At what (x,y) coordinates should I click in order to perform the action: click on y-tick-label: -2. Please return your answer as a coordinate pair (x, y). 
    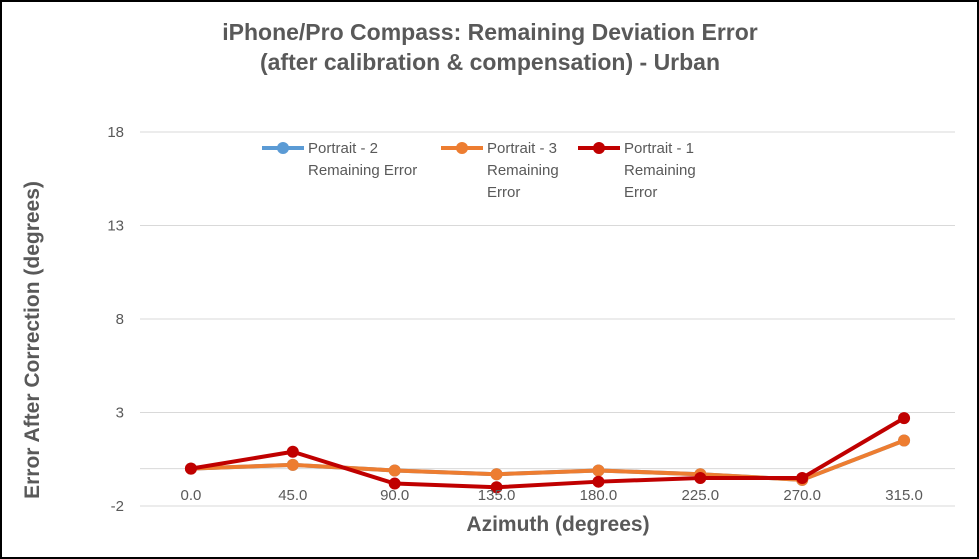
    Looking at the image, I should click on (117, 506).